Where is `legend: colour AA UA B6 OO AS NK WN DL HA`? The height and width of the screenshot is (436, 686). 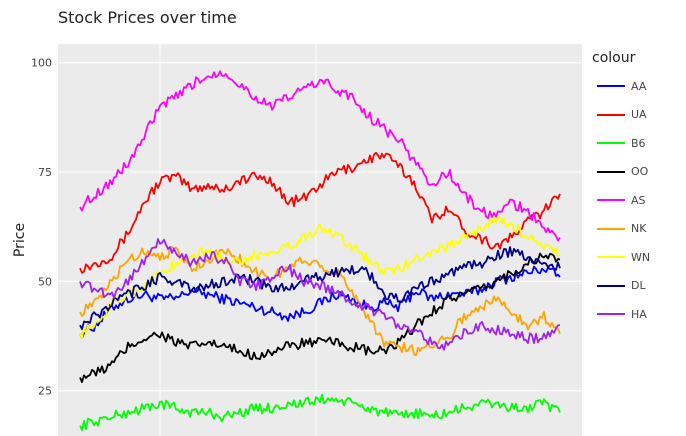
legend: colour AA UA B6 OO AS NK WN DL HA is located at coordinates (637, 189).